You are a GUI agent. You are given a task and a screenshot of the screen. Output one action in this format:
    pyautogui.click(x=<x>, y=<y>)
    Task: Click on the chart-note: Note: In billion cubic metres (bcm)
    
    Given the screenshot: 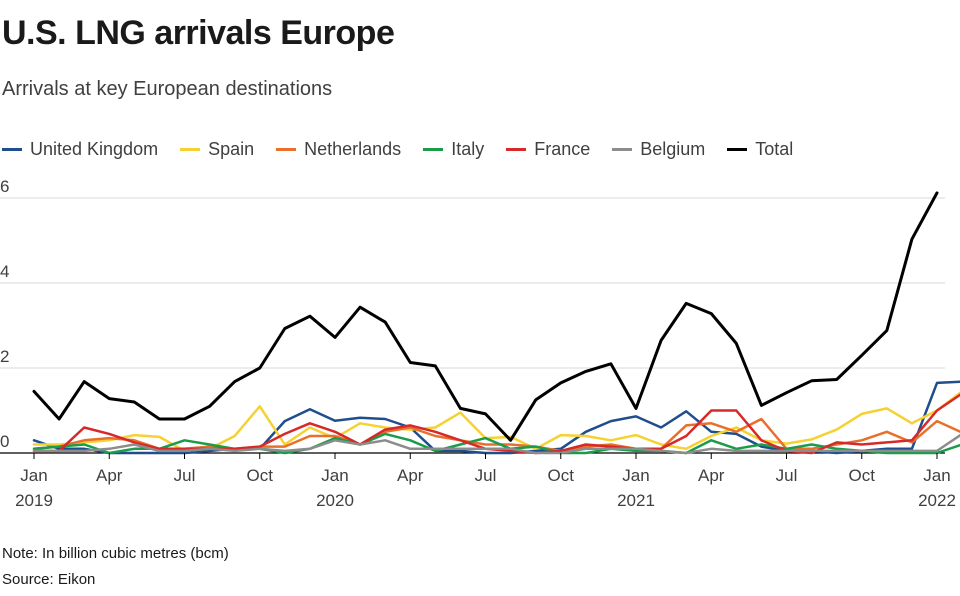 What is the action you would take?
    pyautogui.click(x=115, y=553)
    